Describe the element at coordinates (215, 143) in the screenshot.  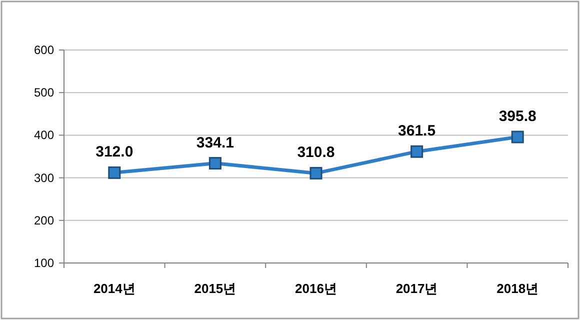
I see `data-label: 334.1` at that location.